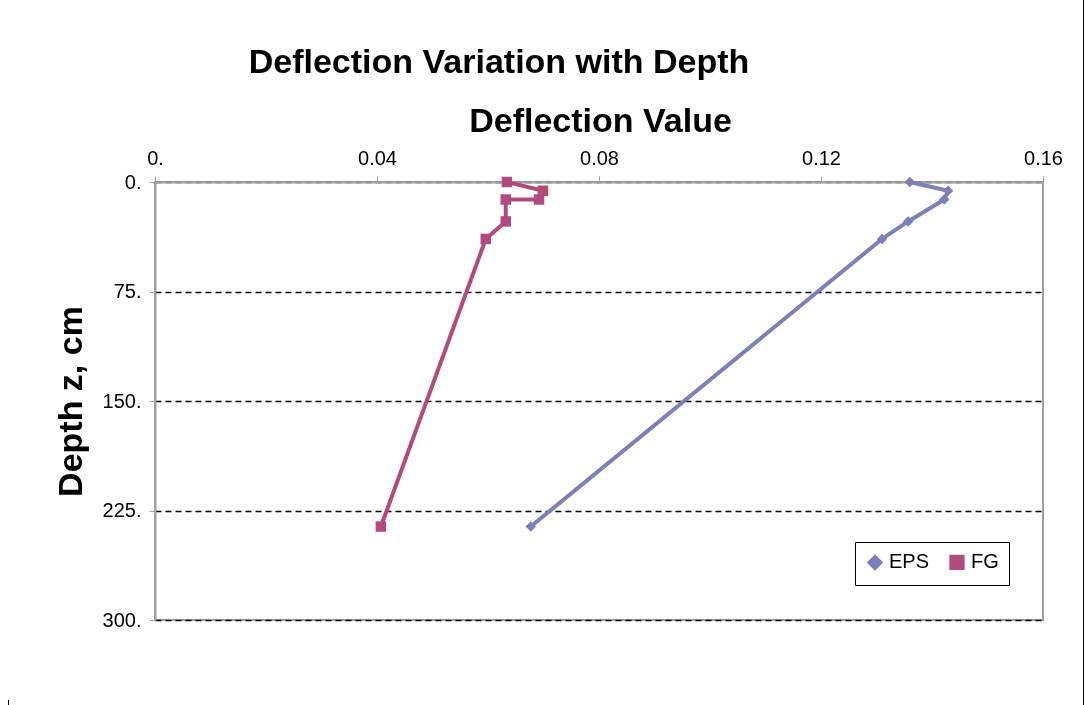 This screenshot has width=1086, height=705. Describe the element at coordinates (821, 157) in the screenshot. I see `x-tick-label: 0.12` at that location.